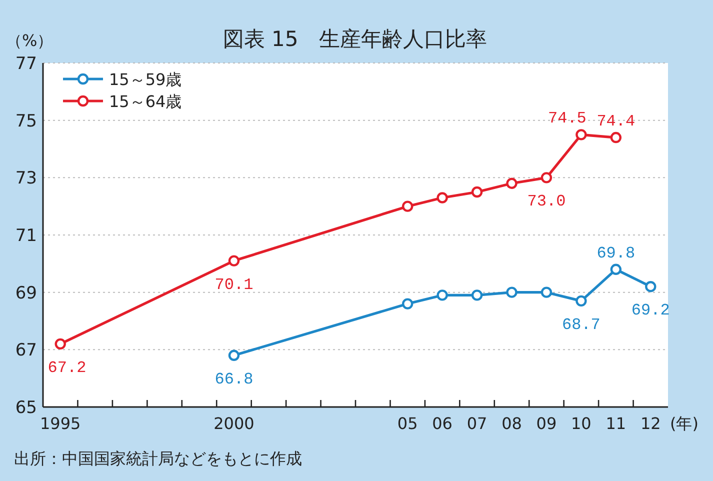  What do you see at coordinates (26, 350) in the screenshot?
I see `y-tick-label: 67` at bounding box center [26, 350].